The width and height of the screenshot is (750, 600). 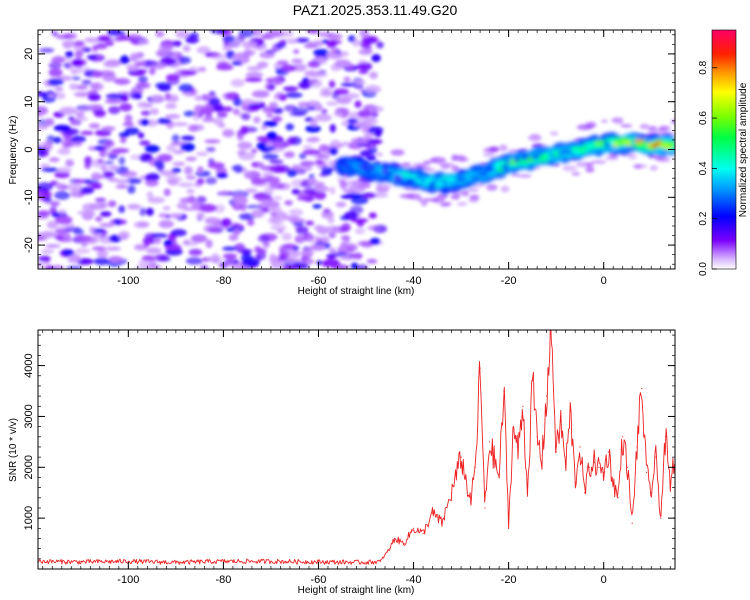 I want to click on x-tick-label: -80, so click(x=223, y=281).